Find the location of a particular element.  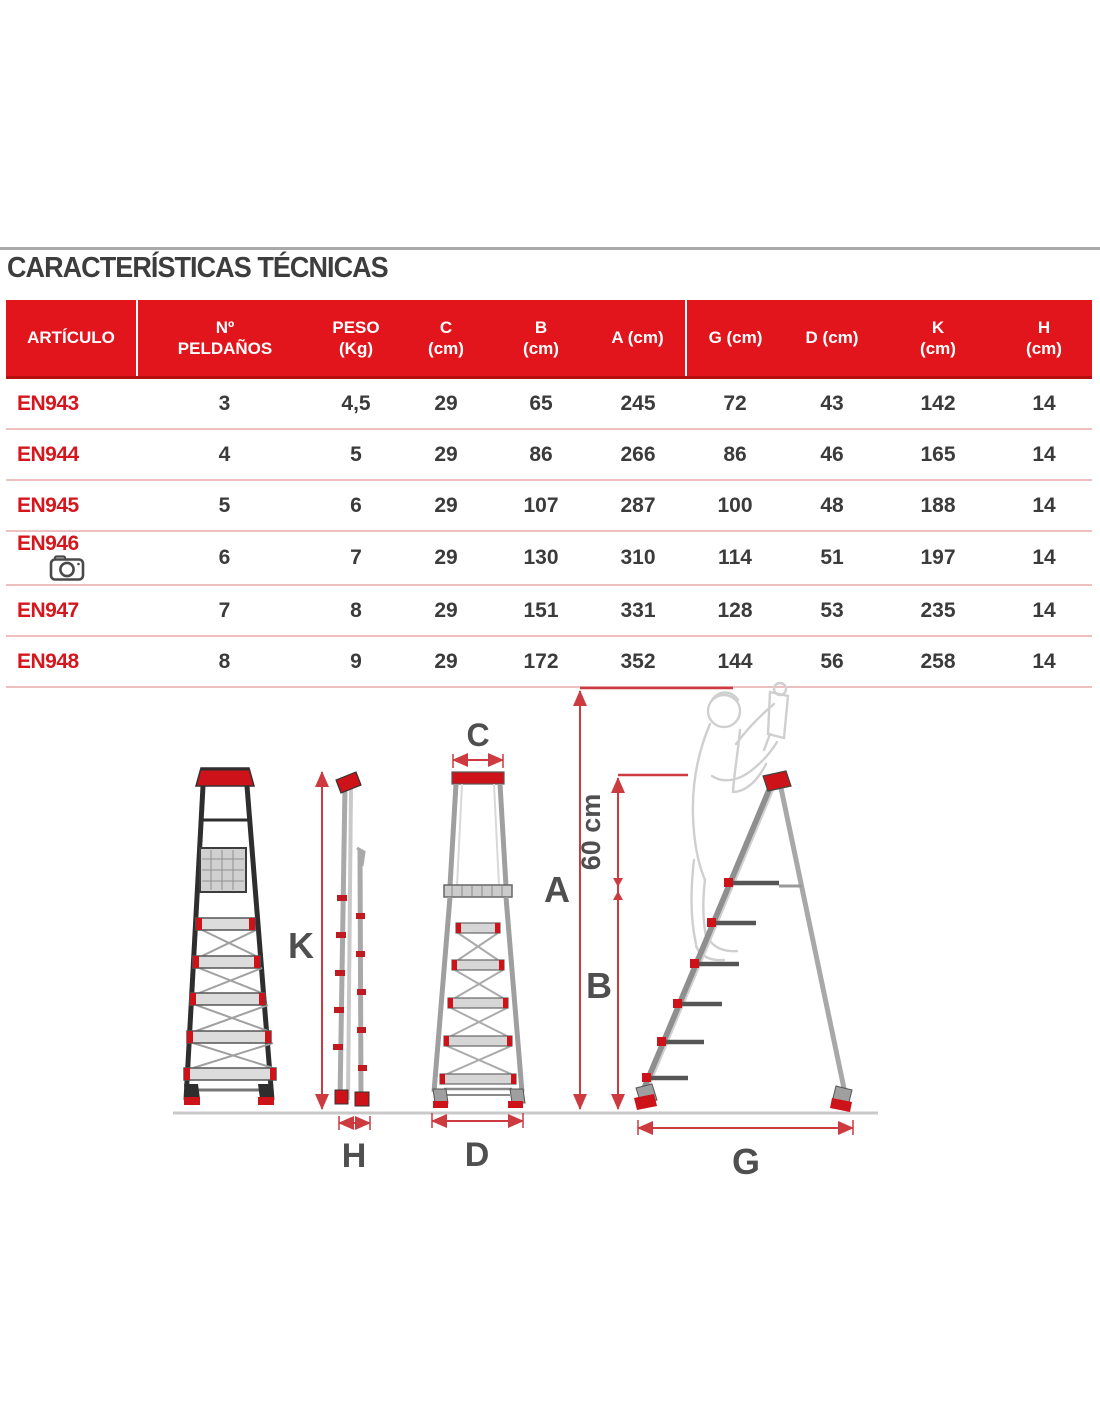

article-code: EN947 is located at coordinates (71, 611).